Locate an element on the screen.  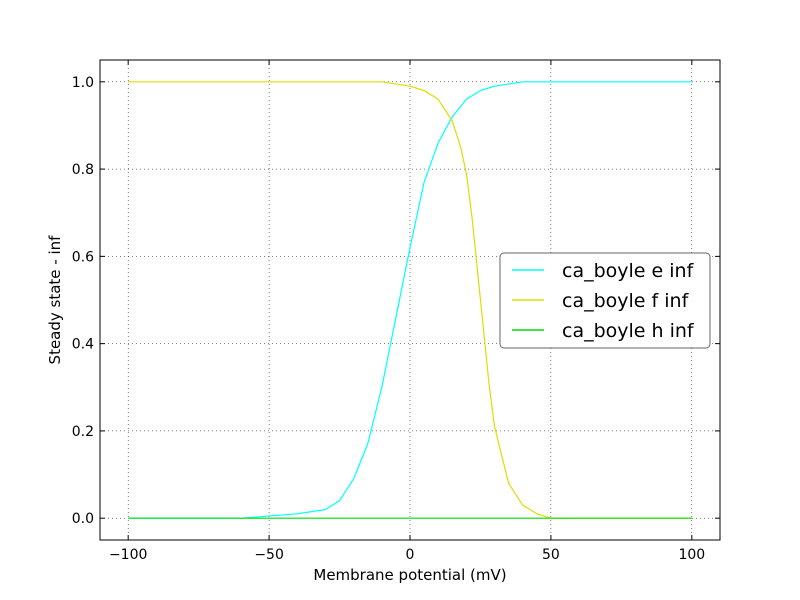
y-axis-label: Steady state - inf is located at coordinates (55, 300).